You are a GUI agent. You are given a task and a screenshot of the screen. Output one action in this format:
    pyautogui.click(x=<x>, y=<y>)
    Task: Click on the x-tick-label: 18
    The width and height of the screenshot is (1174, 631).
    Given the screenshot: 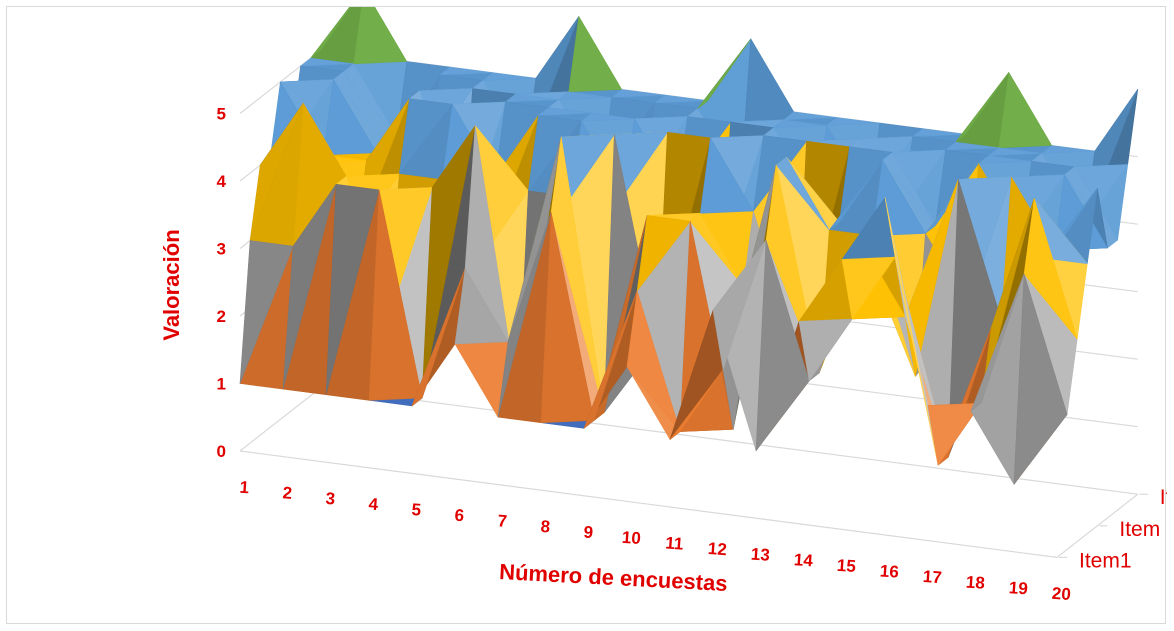 What is the action you would take?
    pyautogui.click(x=975, y=583)
    